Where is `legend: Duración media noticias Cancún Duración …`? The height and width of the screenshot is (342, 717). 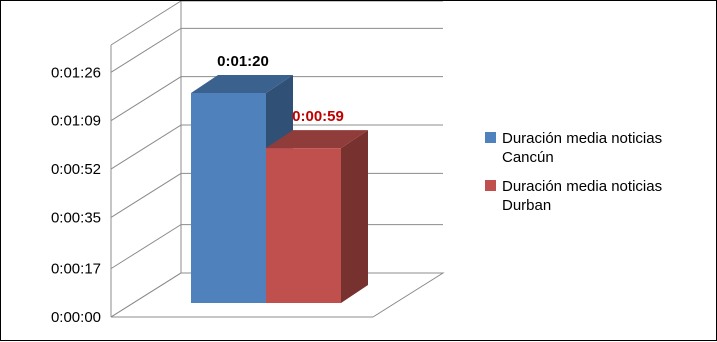 legend: Duración media noticias Cancún Duración … is located at coordinates (600, 177).